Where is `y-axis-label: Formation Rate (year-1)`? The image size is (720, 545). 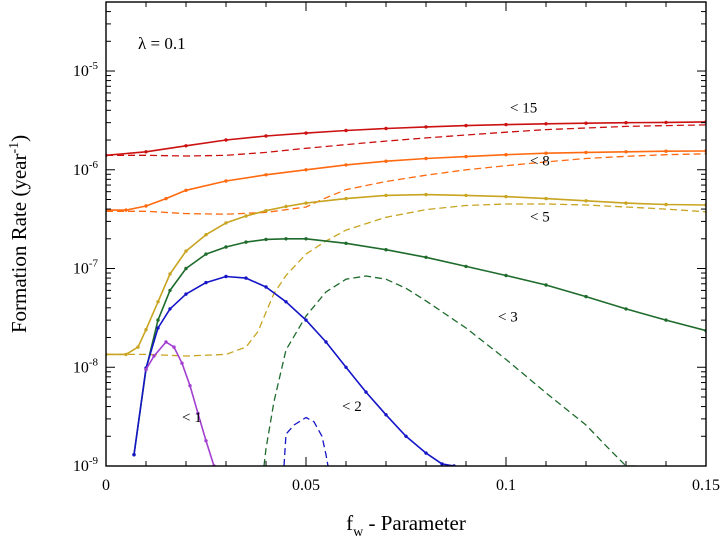 y-axis-label: Formation Rate (year-1) is located at coordinates (19, 234).